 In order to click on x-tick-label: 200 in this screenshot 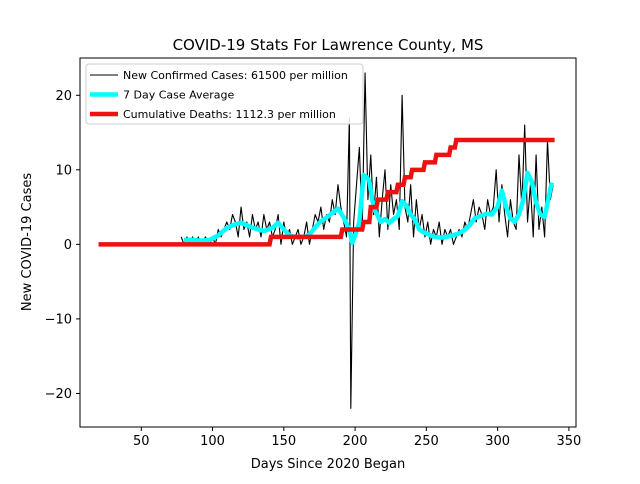, I will do `click(355, 441)`.